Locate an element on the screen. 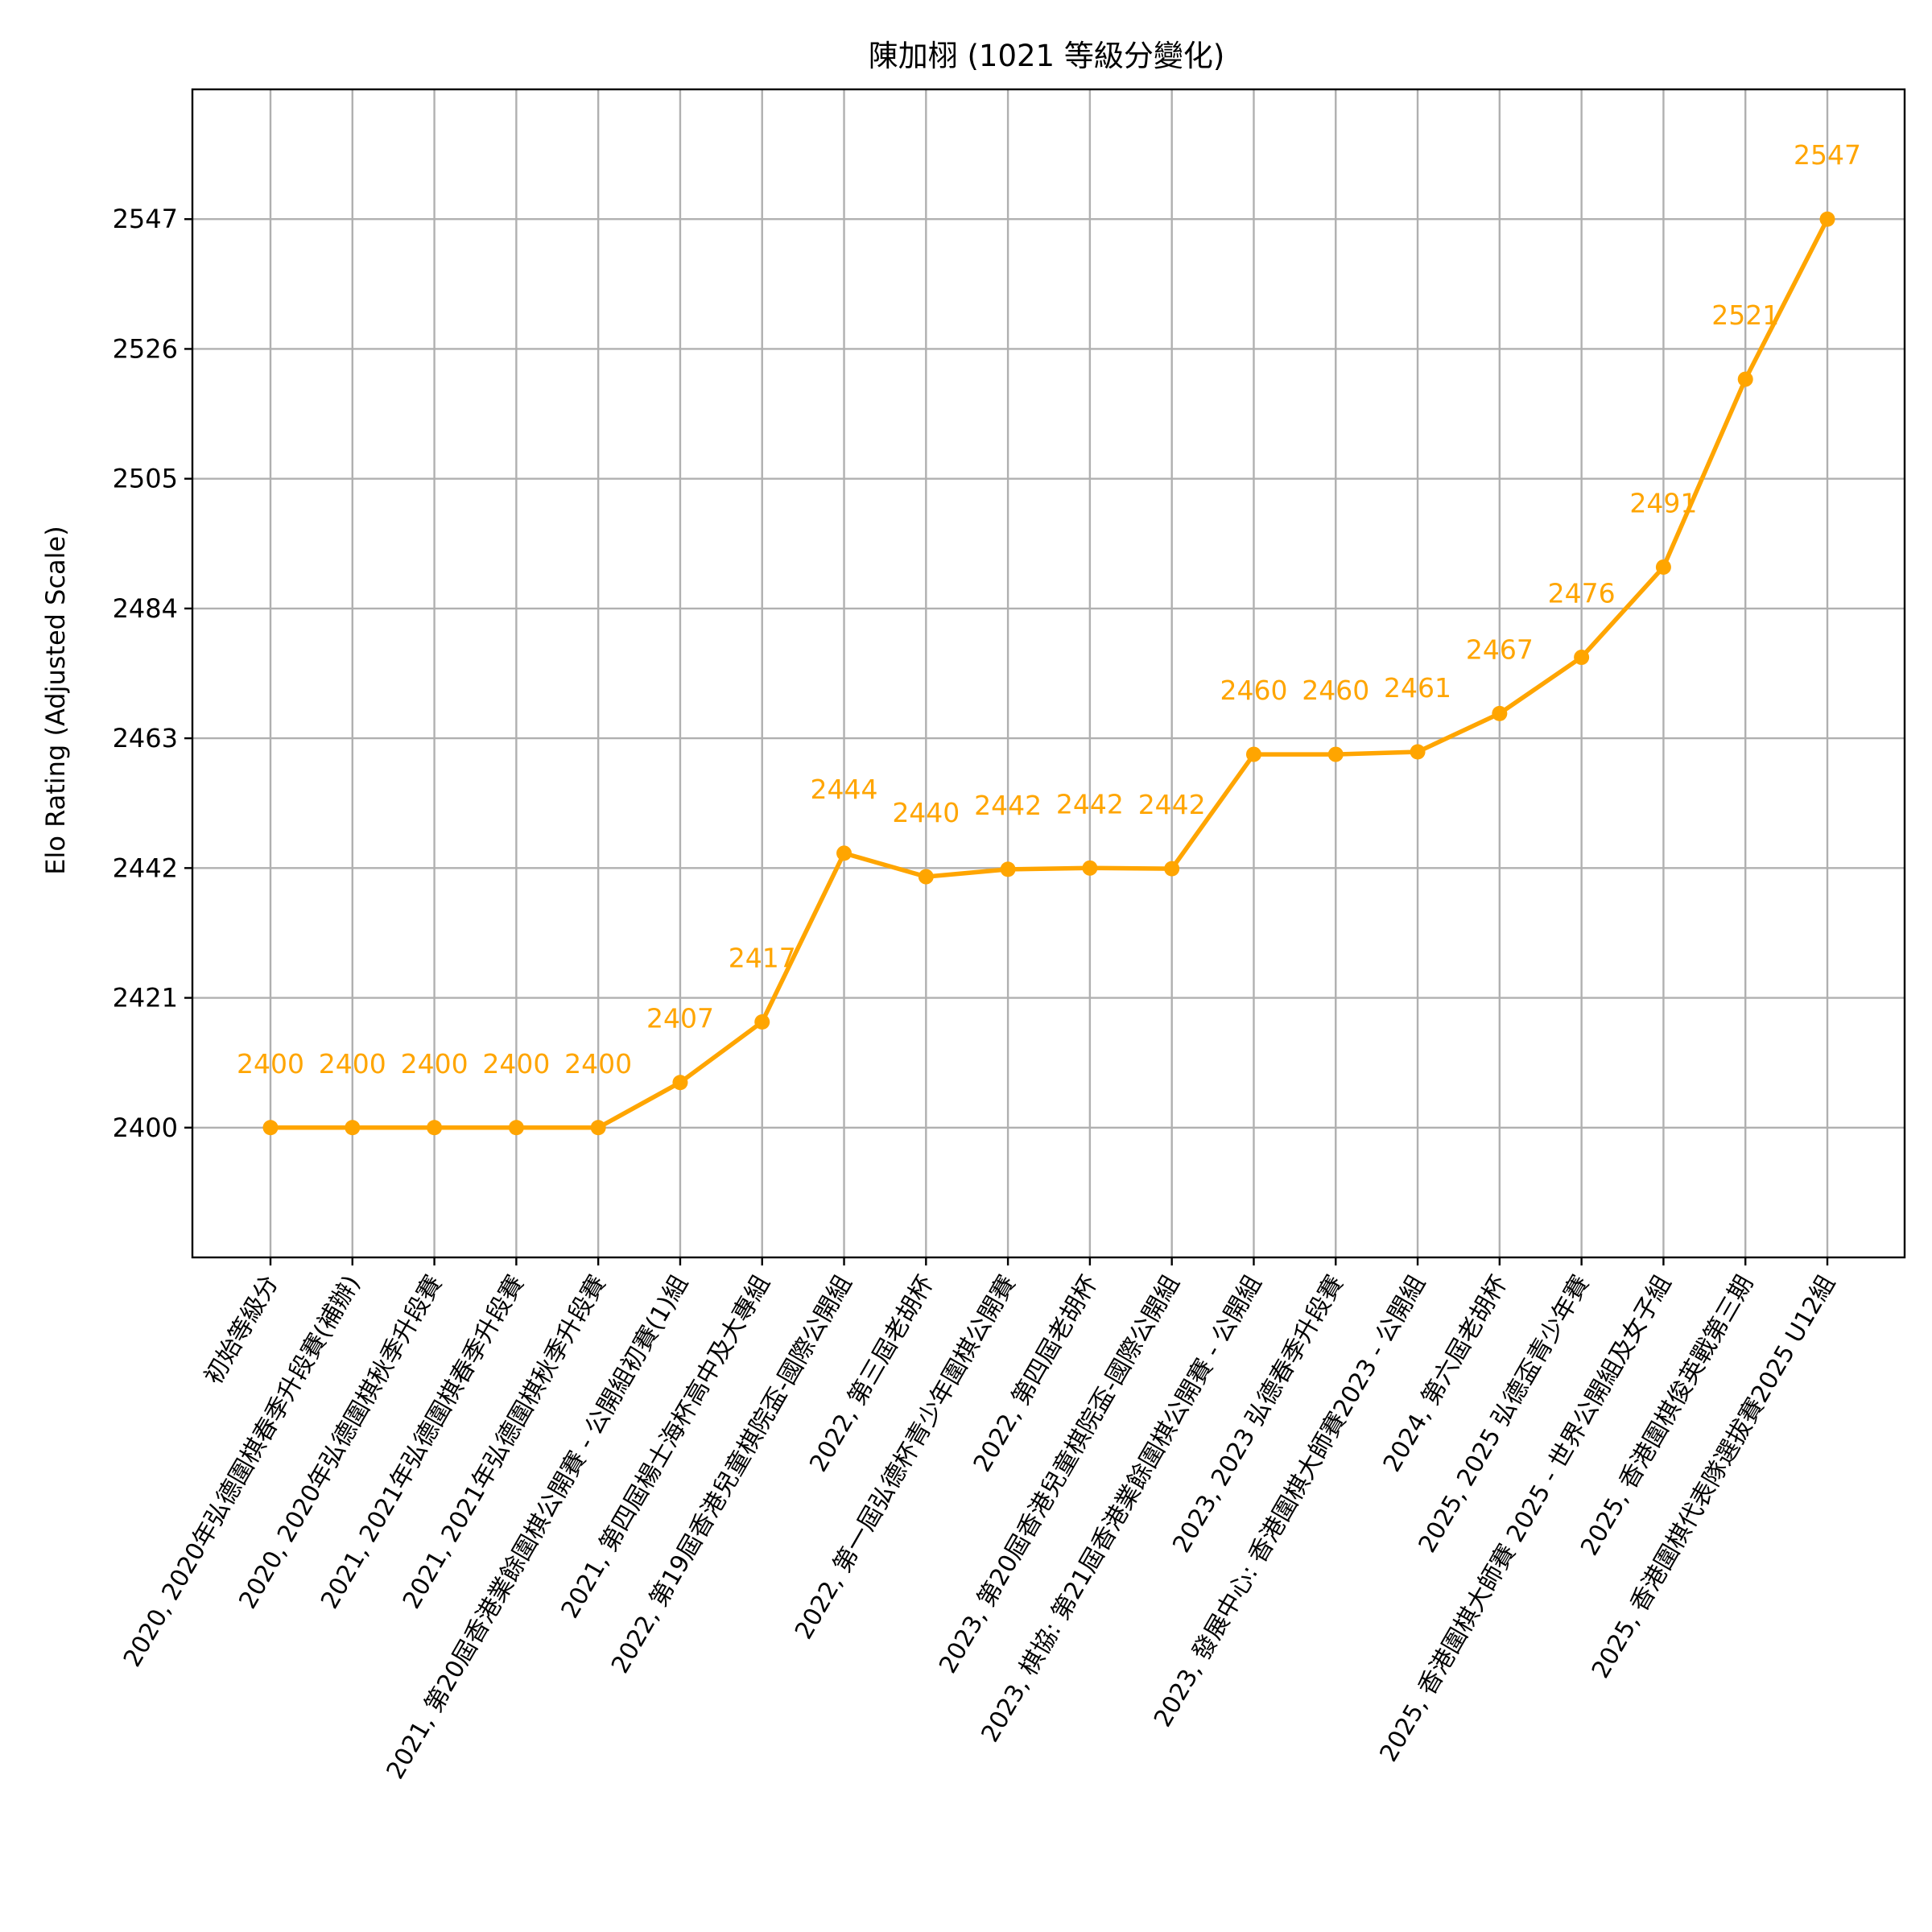  data-label: 2444 is located at coordinates (844, 789).